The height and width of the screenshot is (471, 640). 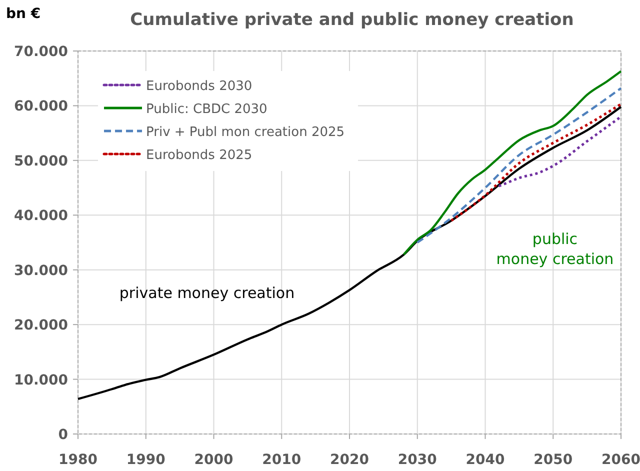 I want to click on y-tick-label: 40.000, so click(x=41, y=216).